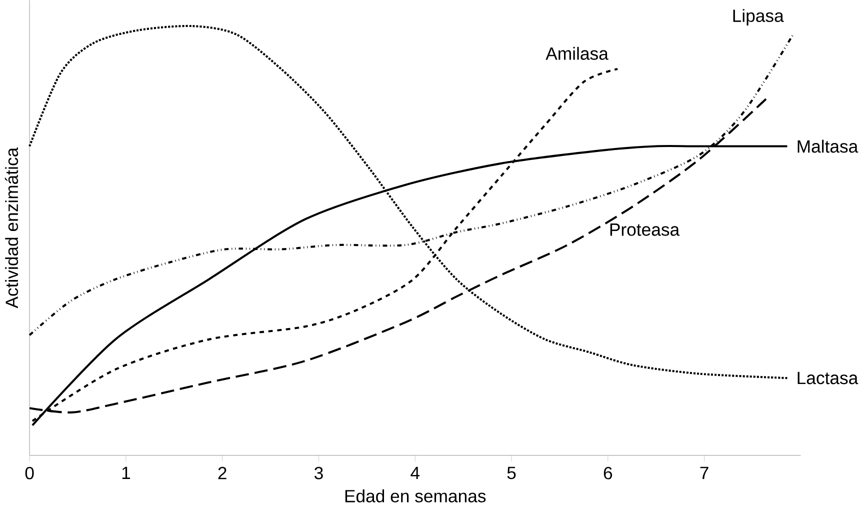 The height and width of the screenshot is (507, 867). What do you see at coordinates (415, 472) in the screenshot?
I see `x-tick-label: 4` at bounding box center [415, 472].